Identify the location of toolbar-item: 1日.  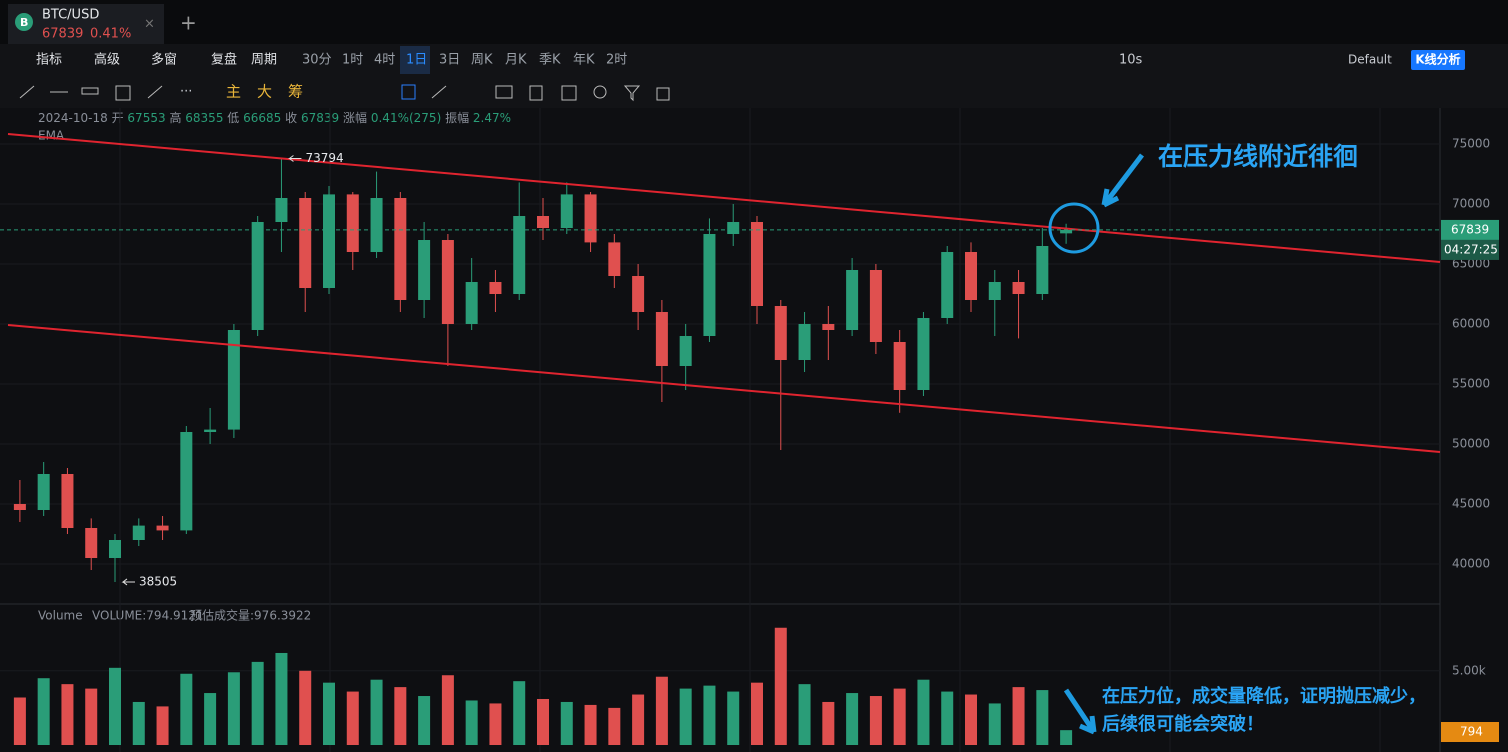
(416, 60).